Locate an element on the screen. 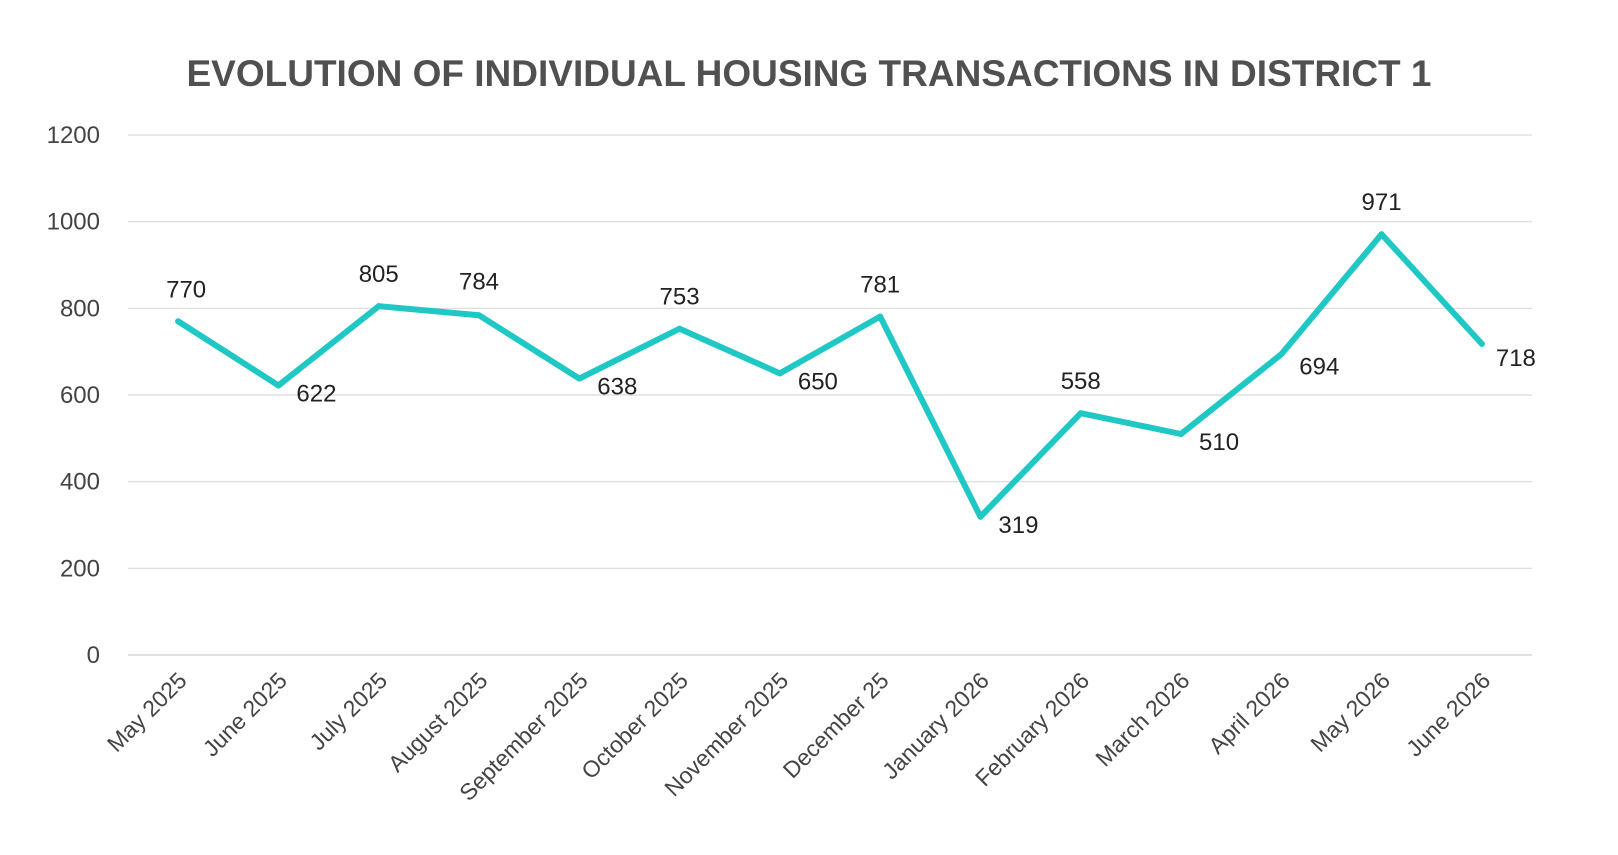 The height and width of the screenshot is (855, 1618). data-label: 638 is located at coordinates (617, 387).